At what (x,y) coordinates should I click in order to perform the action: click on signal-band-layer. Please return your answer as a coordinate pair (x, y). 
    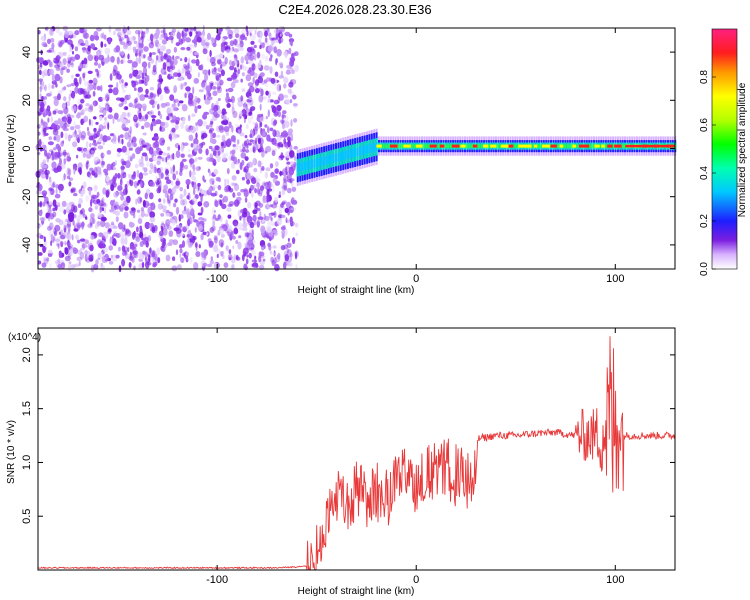
    Looking at the image, I should click on (486, 157).